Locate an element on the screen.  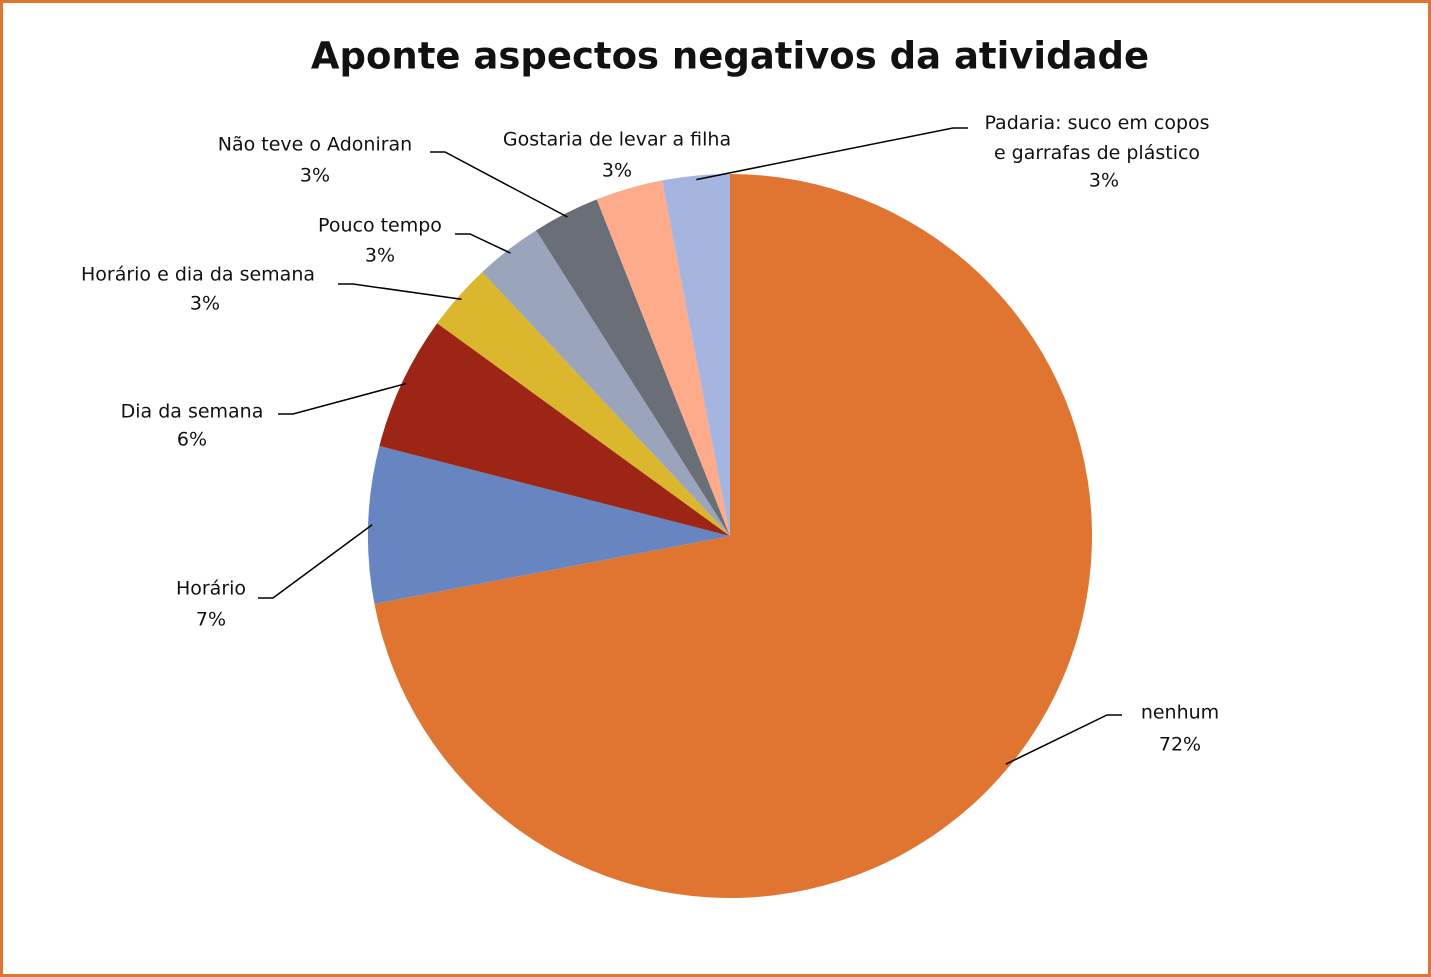
slice-label: Gostaria de levar a filha is located at coordinates (617, 140).